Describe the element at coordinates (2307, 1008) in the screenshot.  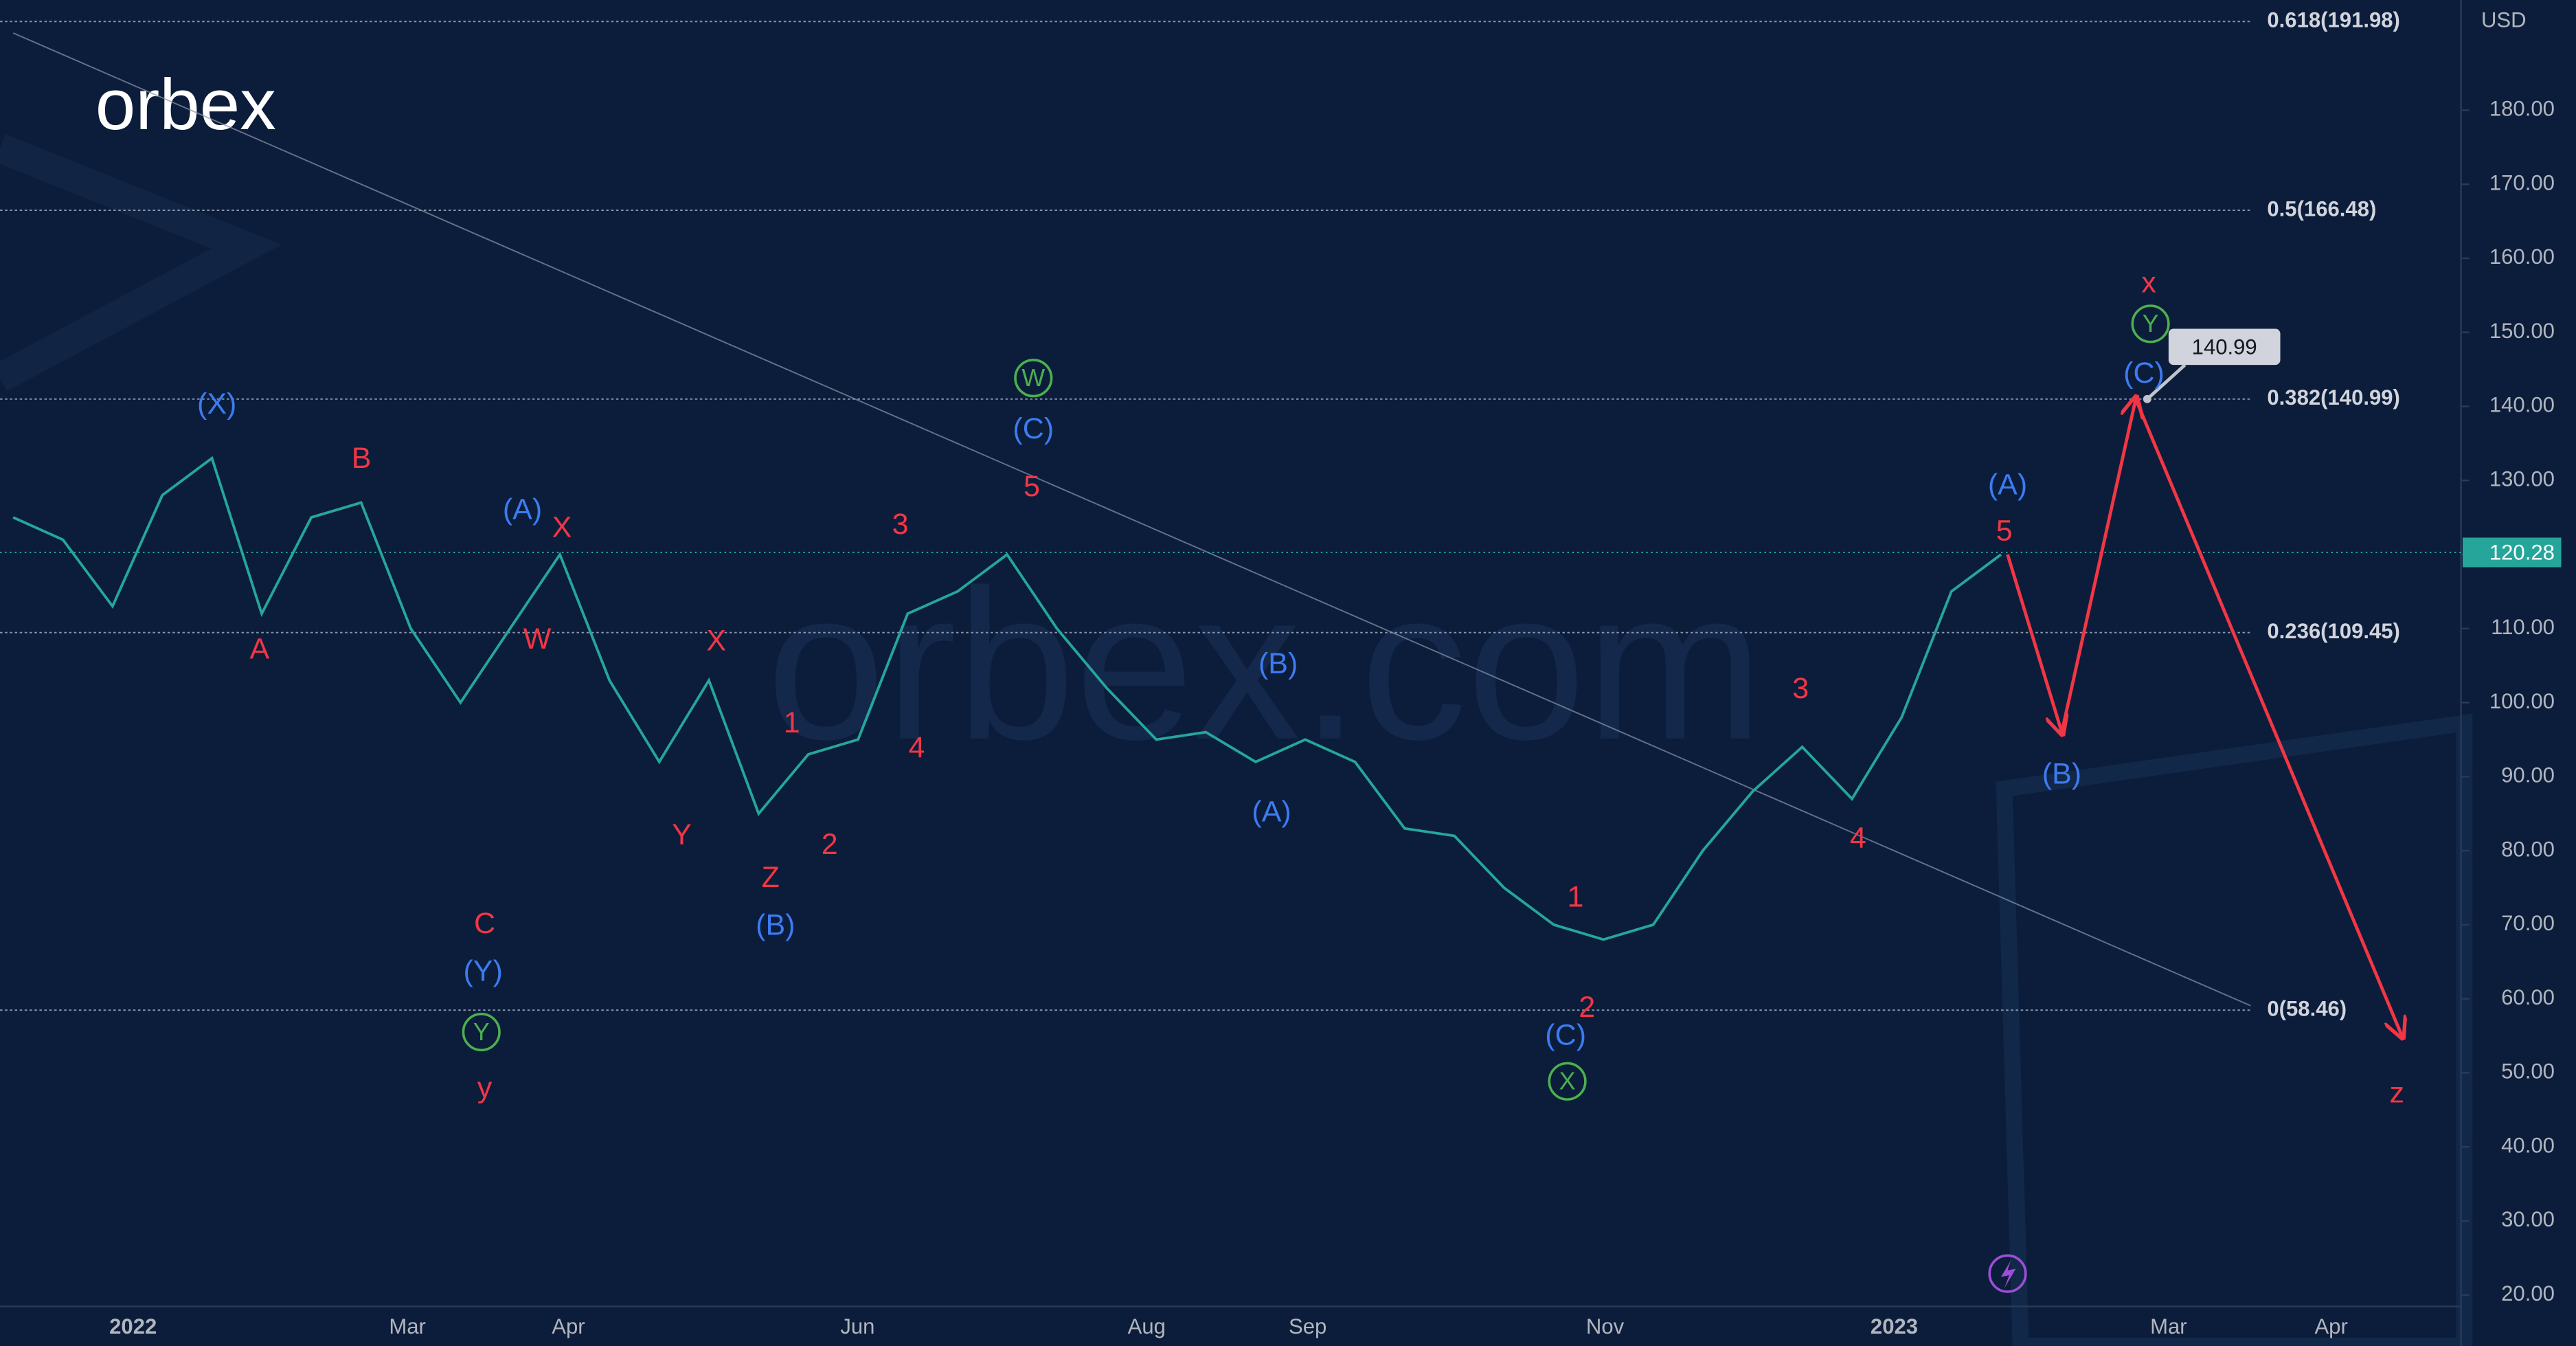
I see `fib-label: 0(58.46)` at that location.